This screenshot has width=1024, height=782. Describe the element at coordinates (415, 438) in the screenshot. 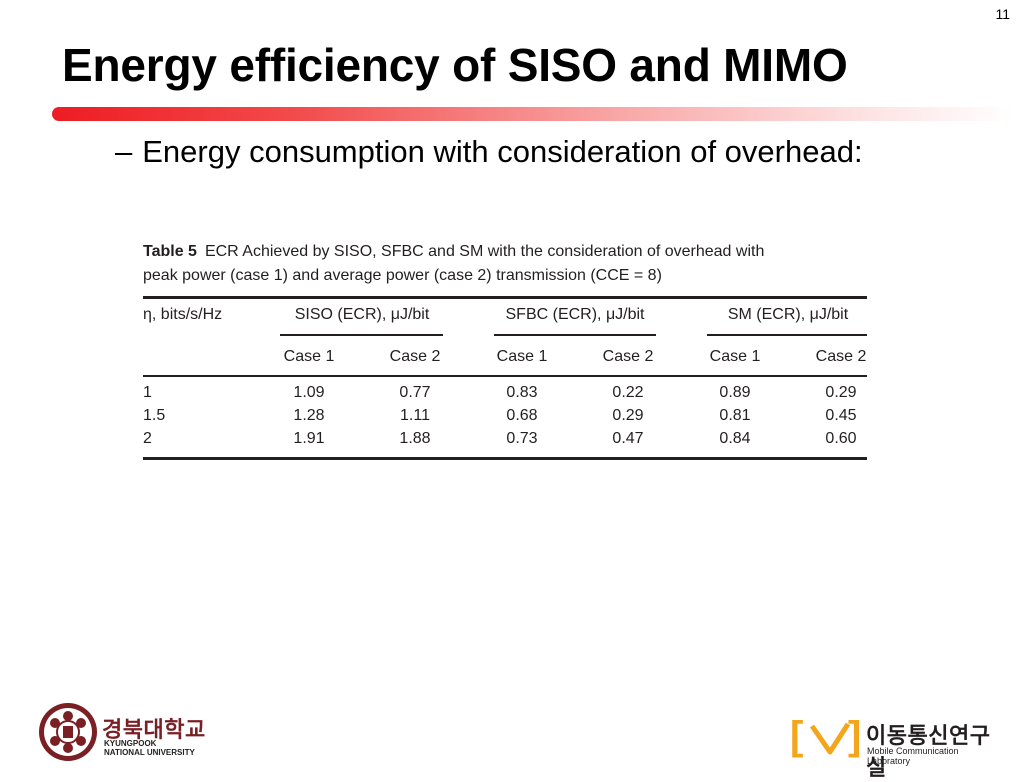

I see `table-cell: 1.88` at that location.